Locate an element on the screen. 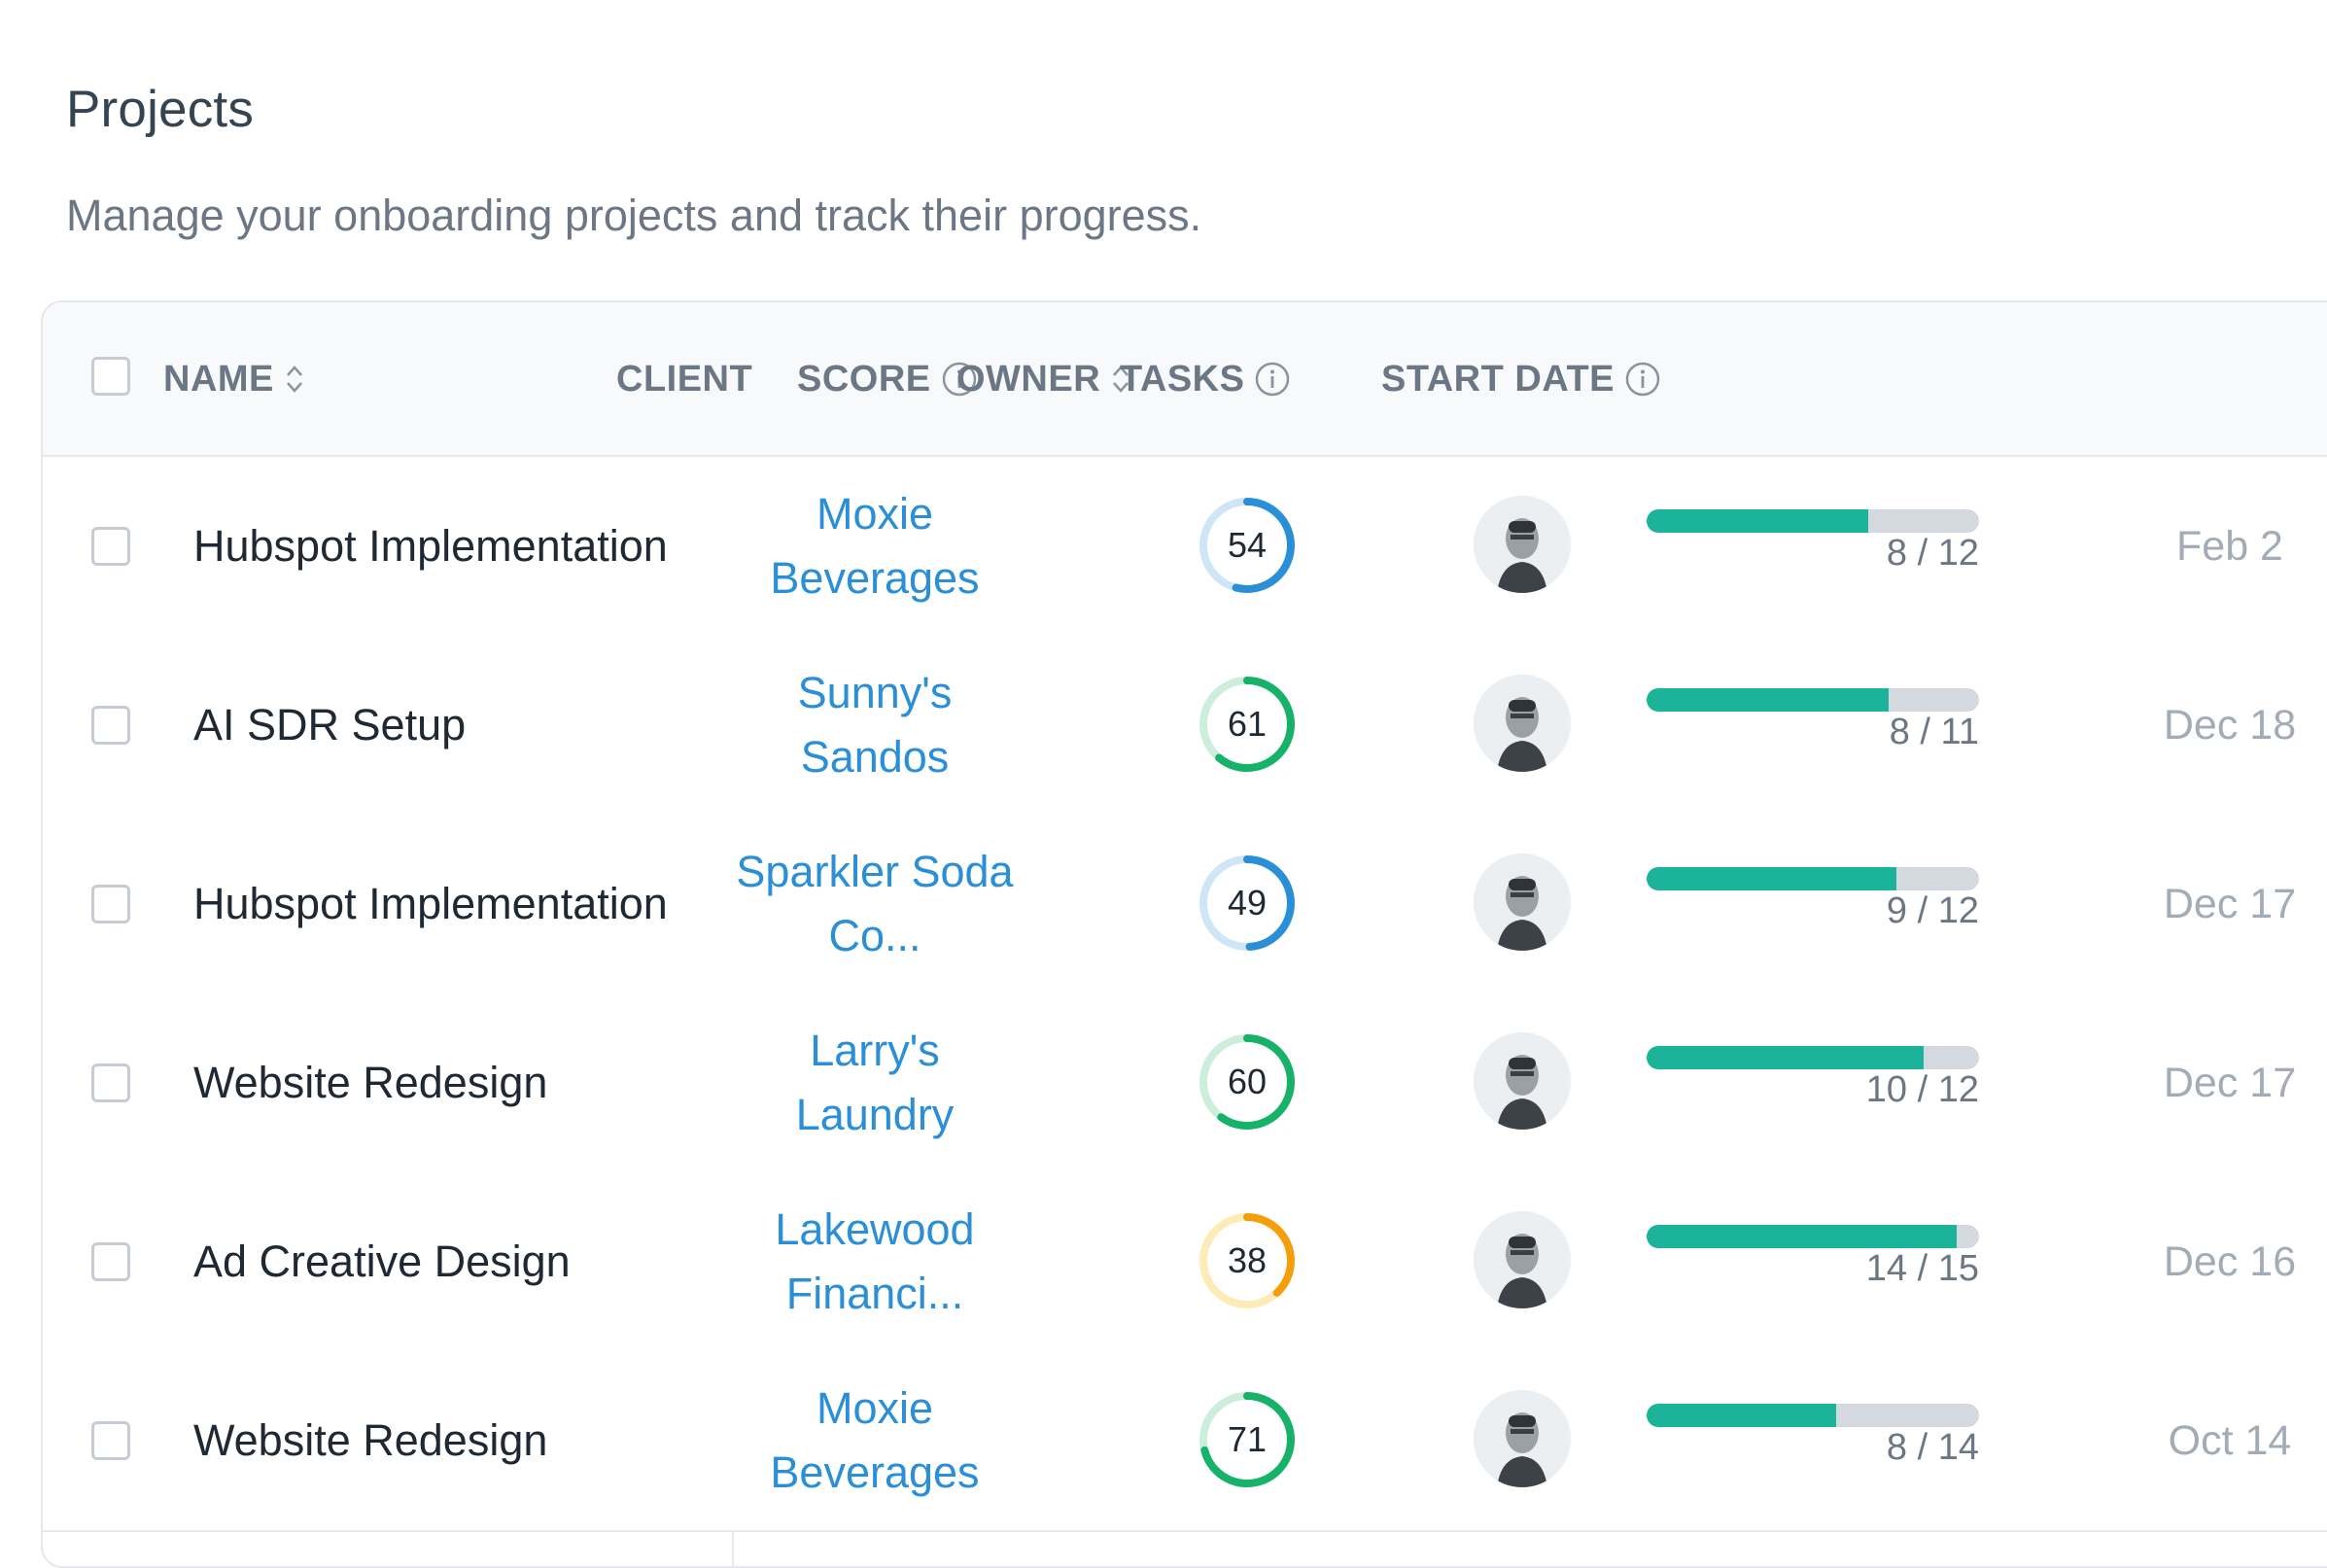  column-header-owner: OWNER is located at coordinates (1043, 379).